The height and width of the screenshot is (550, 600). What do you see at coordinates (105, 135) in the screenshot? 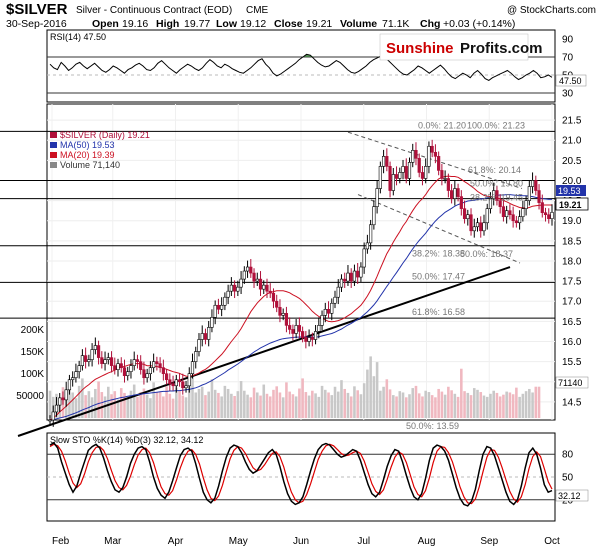
I see `legend-entry: $SILVER (Daily) 19.21` at bounding box center [105, 135].